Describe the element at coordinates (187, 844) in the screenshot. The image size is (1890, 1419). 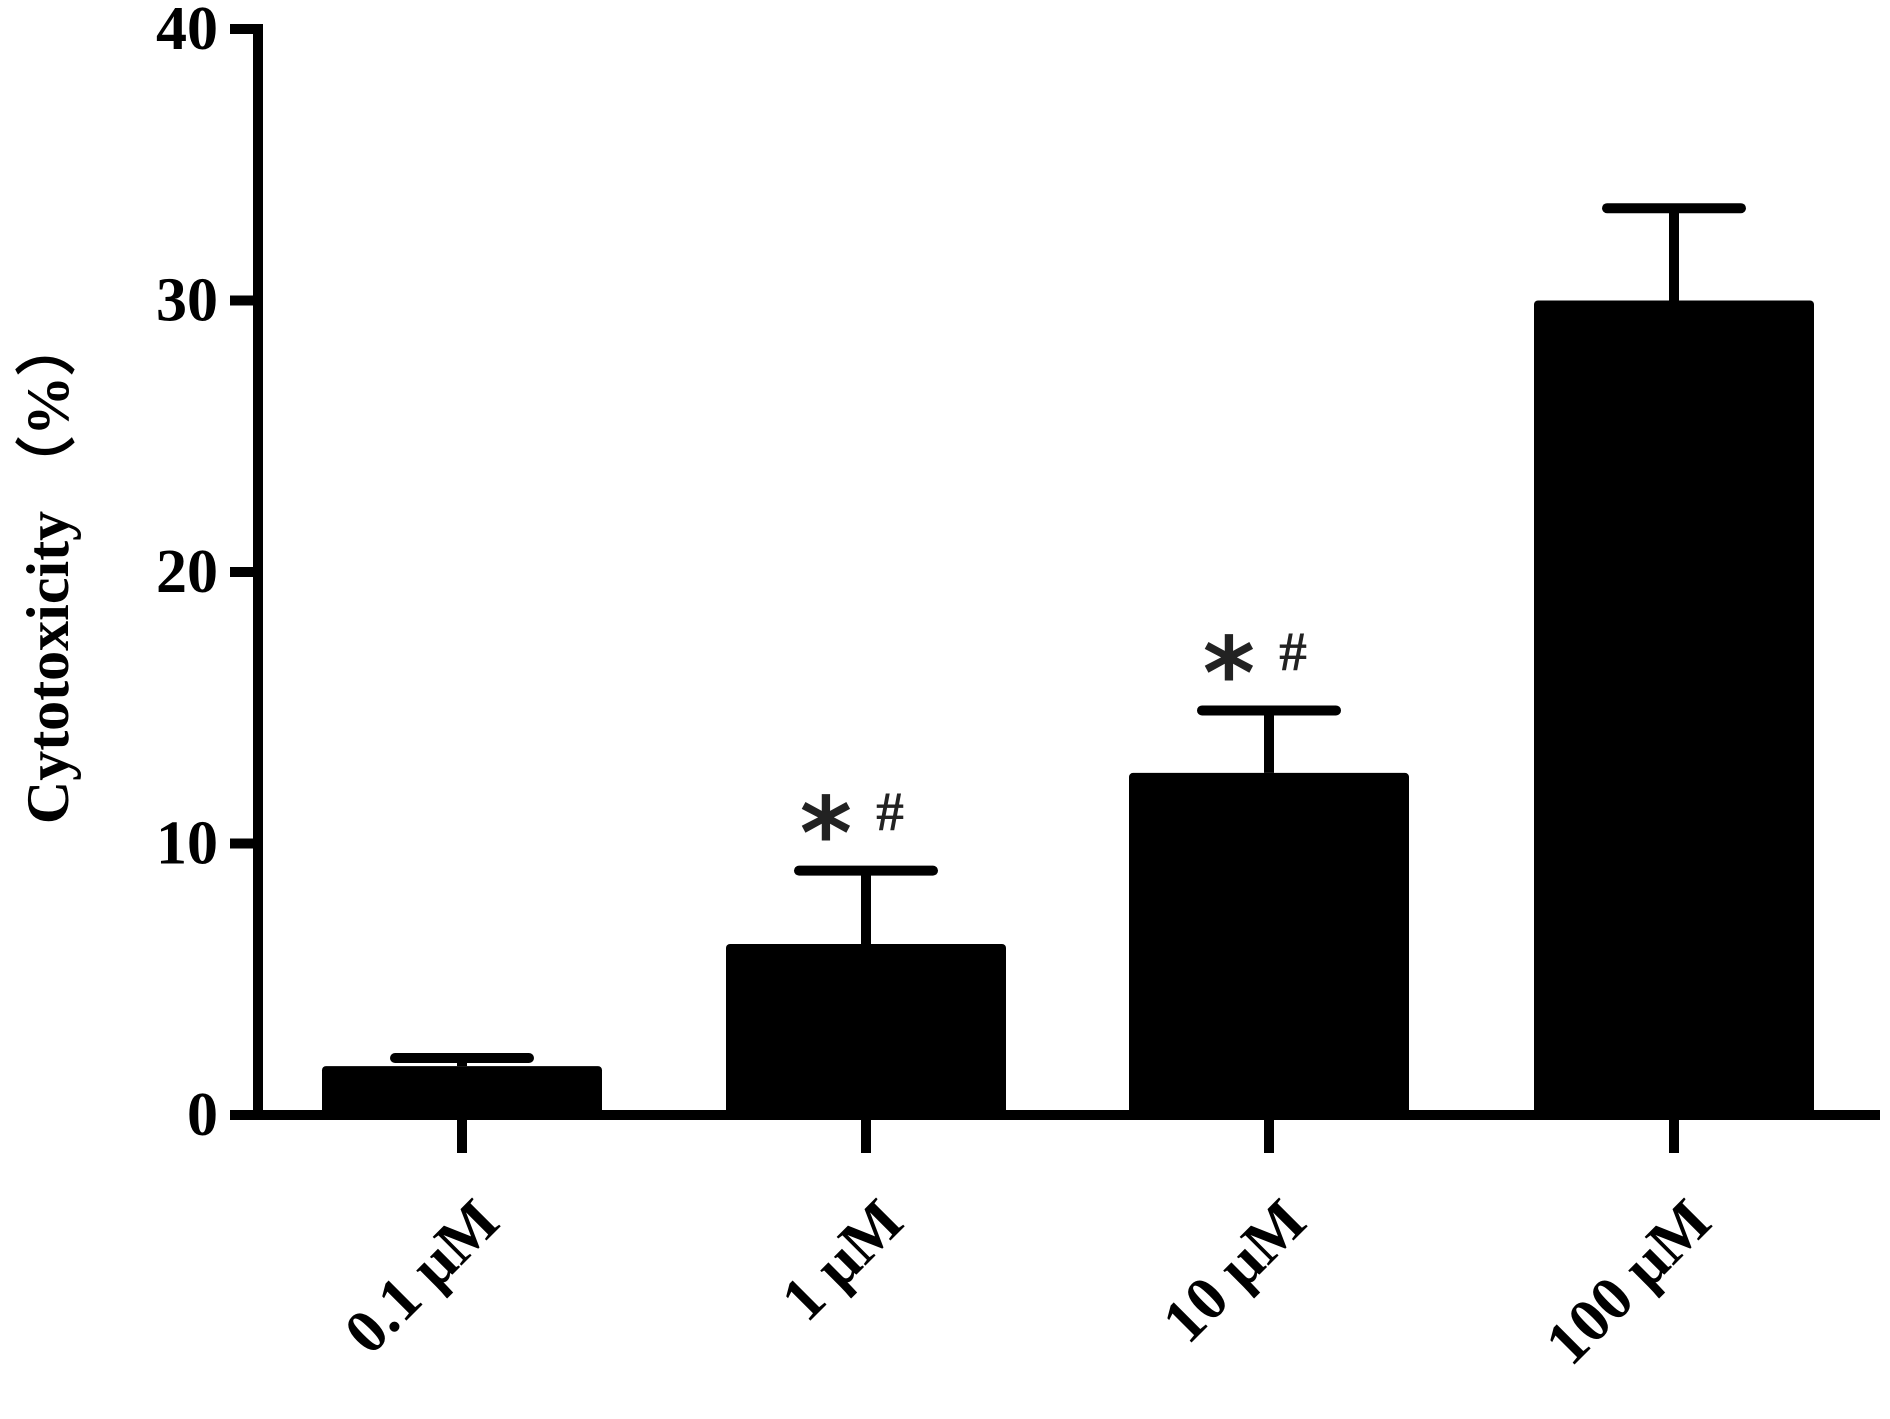
I see `y-tick-label: 10` at that location.